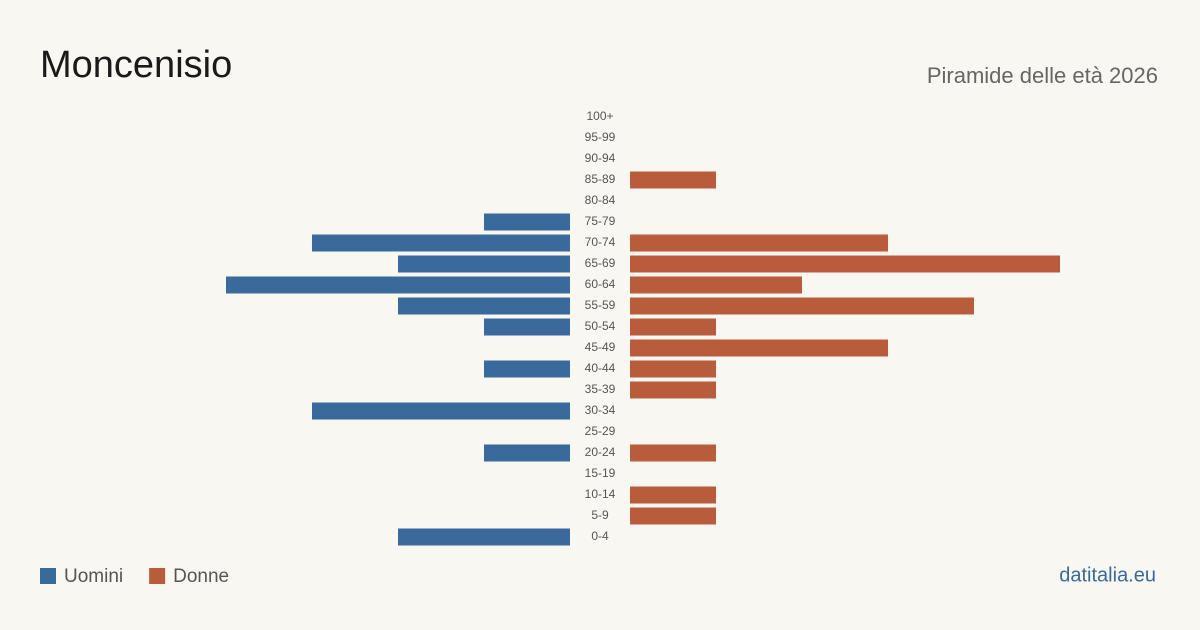  Describe the element at coordinates (201, 576) in the screenshot. I see `legend-label: Donne` at that location.